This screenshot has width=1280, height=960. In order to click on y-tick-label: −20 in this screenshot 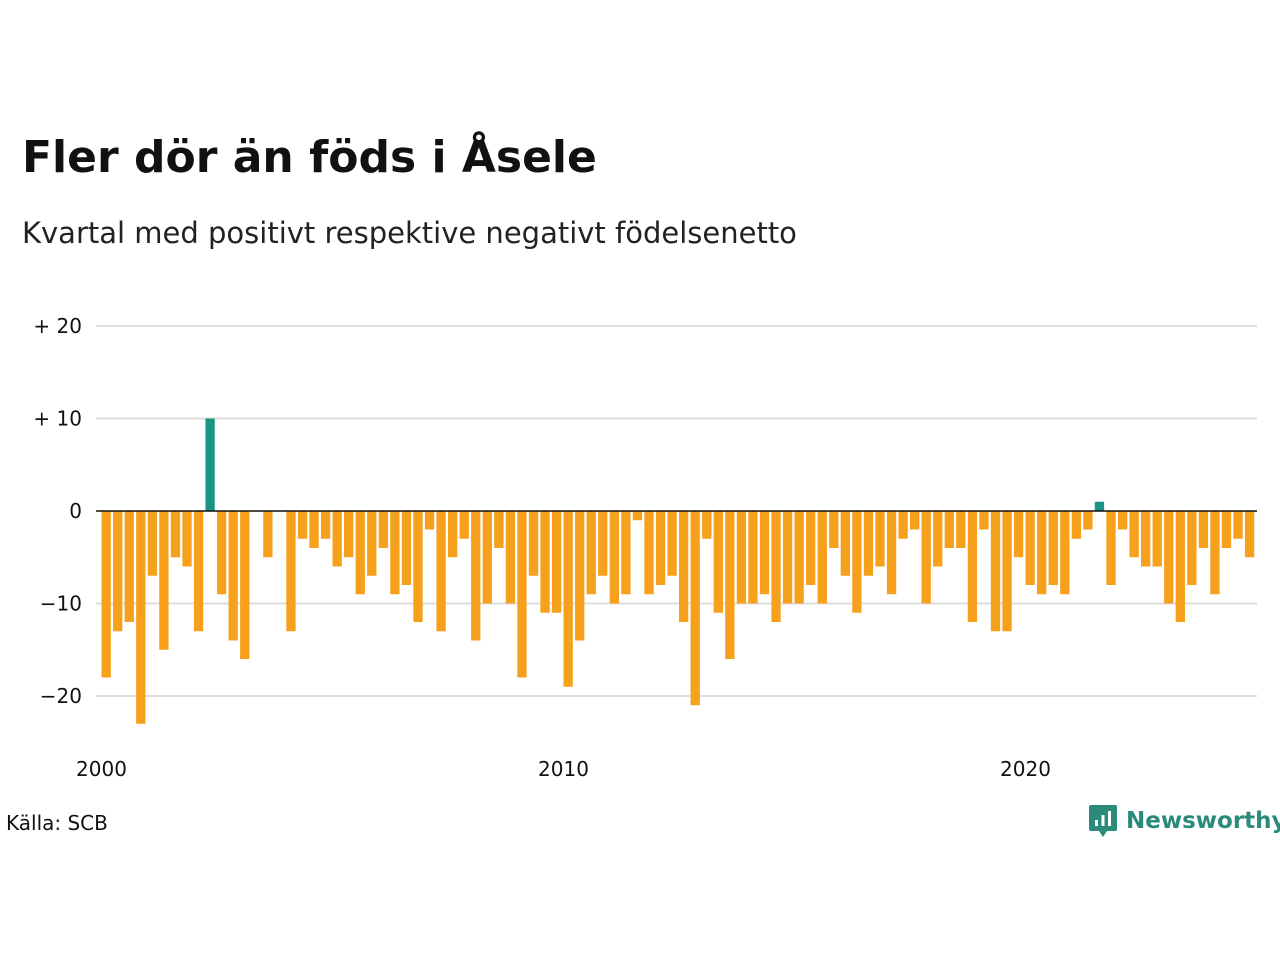, I will do `click(61, 696)`.